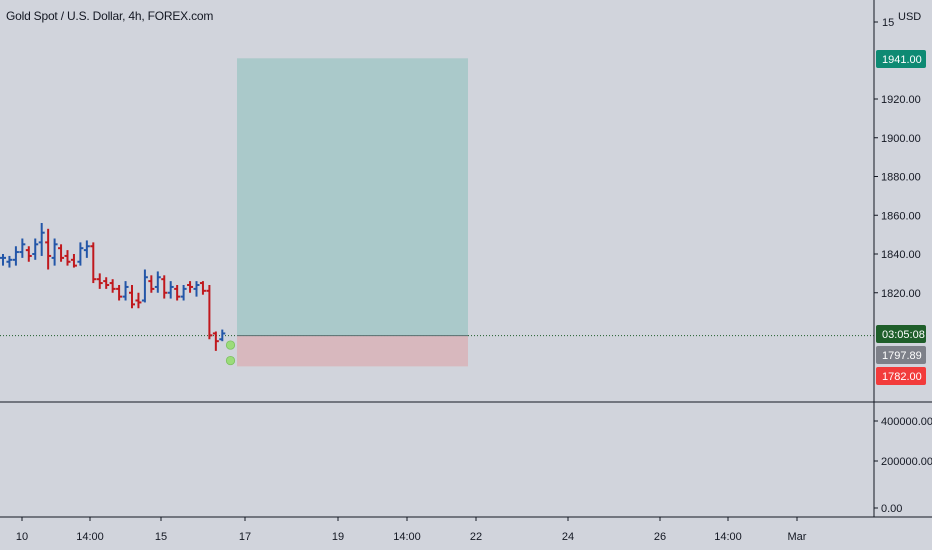 The width and height of the screenshot is (932, 550). Describe the element at coordinates (352, 351) in the screenshot. I see `loss-zone` at that location.